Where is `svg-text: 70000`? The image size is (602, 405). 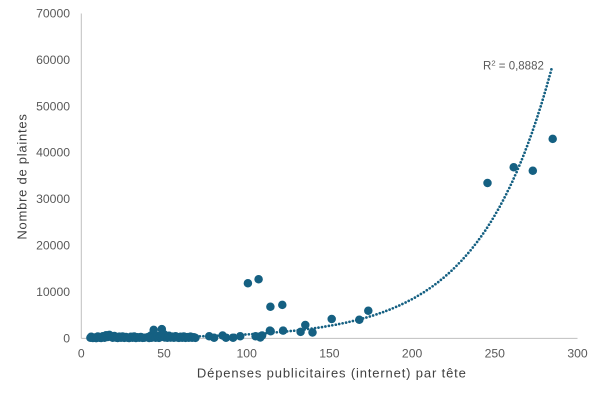 svg-text: 70000 is located at coordinates (53, 14).